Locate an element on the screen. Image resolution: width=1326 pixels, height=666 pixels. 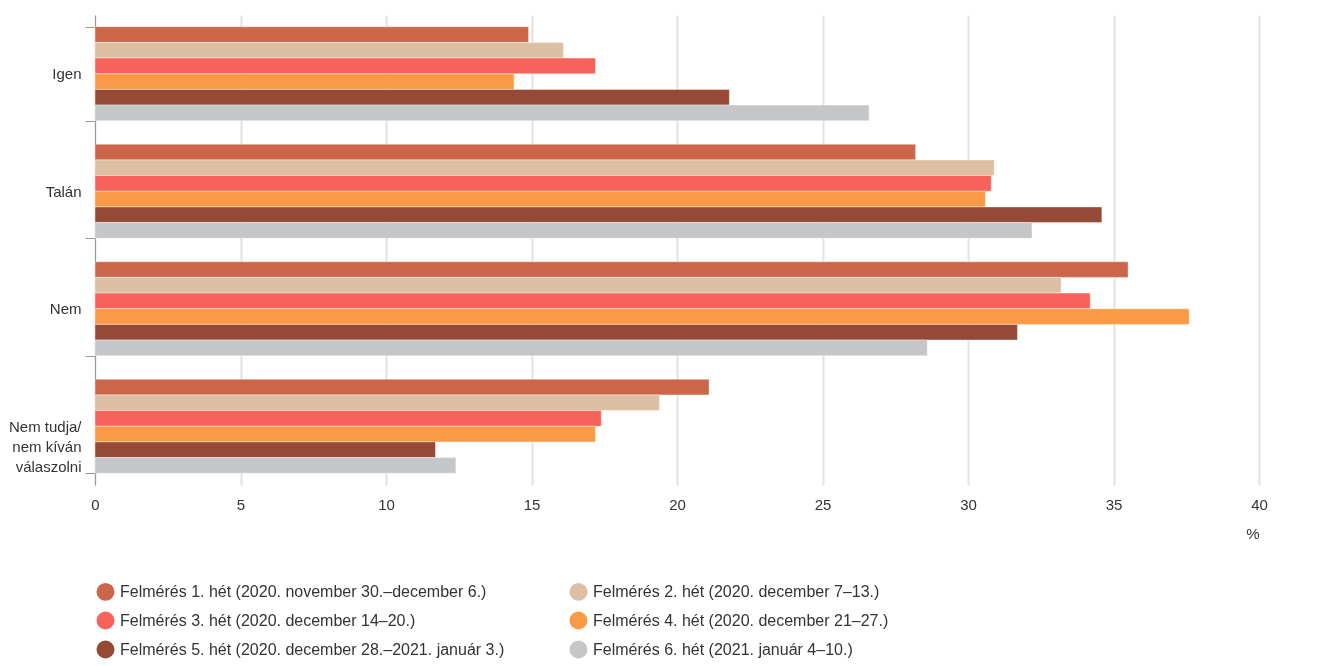
legend-label: Felmérés 1. hét (2020. november 30.–december 6.) is located at coordinates (303, 591).